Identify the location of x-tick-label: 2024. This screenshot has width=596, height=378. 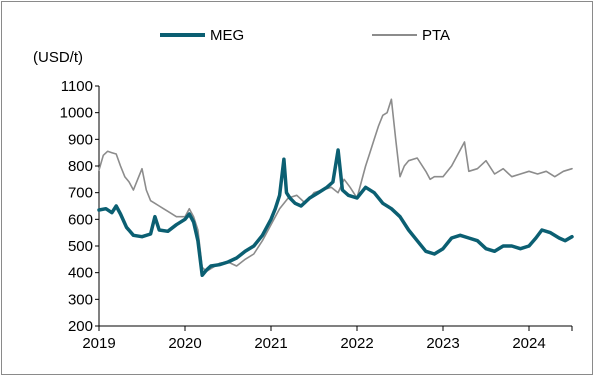
(528, 343).